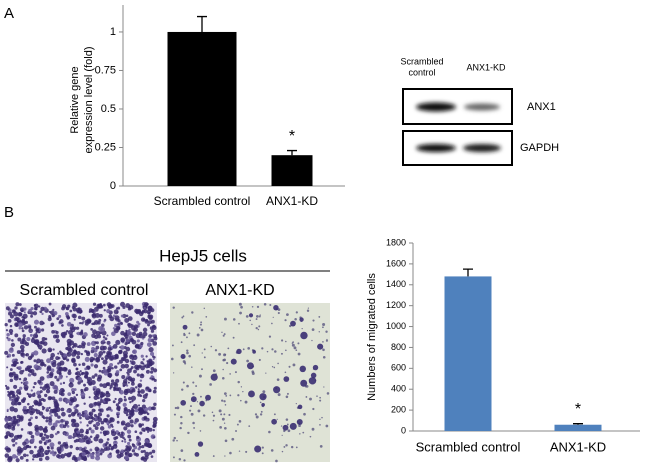 The image size is (653, 466). What do you see at coordinates (398, 389) in the screenshot?
I see `y-tick-label: 400` at bounding box center [398, 389].